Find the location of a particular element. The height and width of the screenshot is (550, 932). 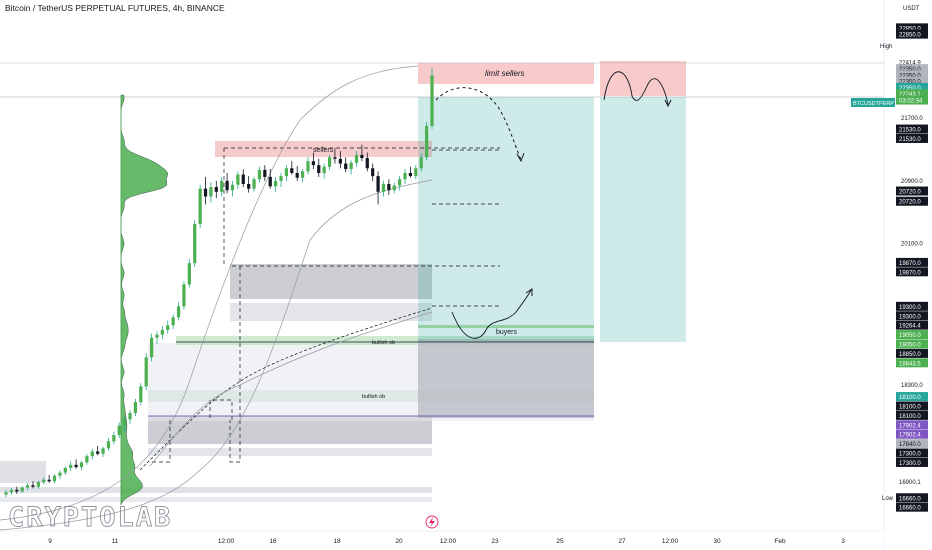

time-tick-label: 27 is located at coordinates (622, 541).